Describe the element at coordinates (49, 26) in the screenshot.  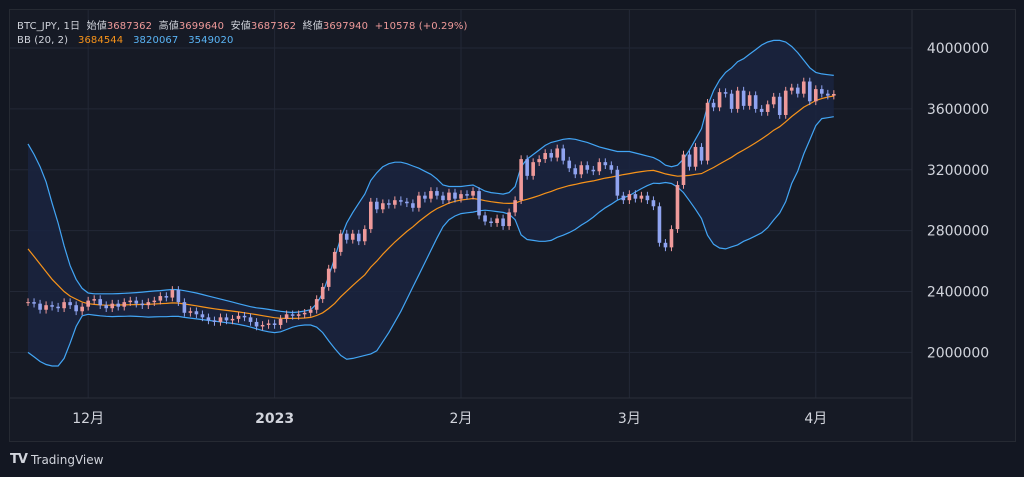
I see `symbol-label: BTC_JPY, 1日` at that location.